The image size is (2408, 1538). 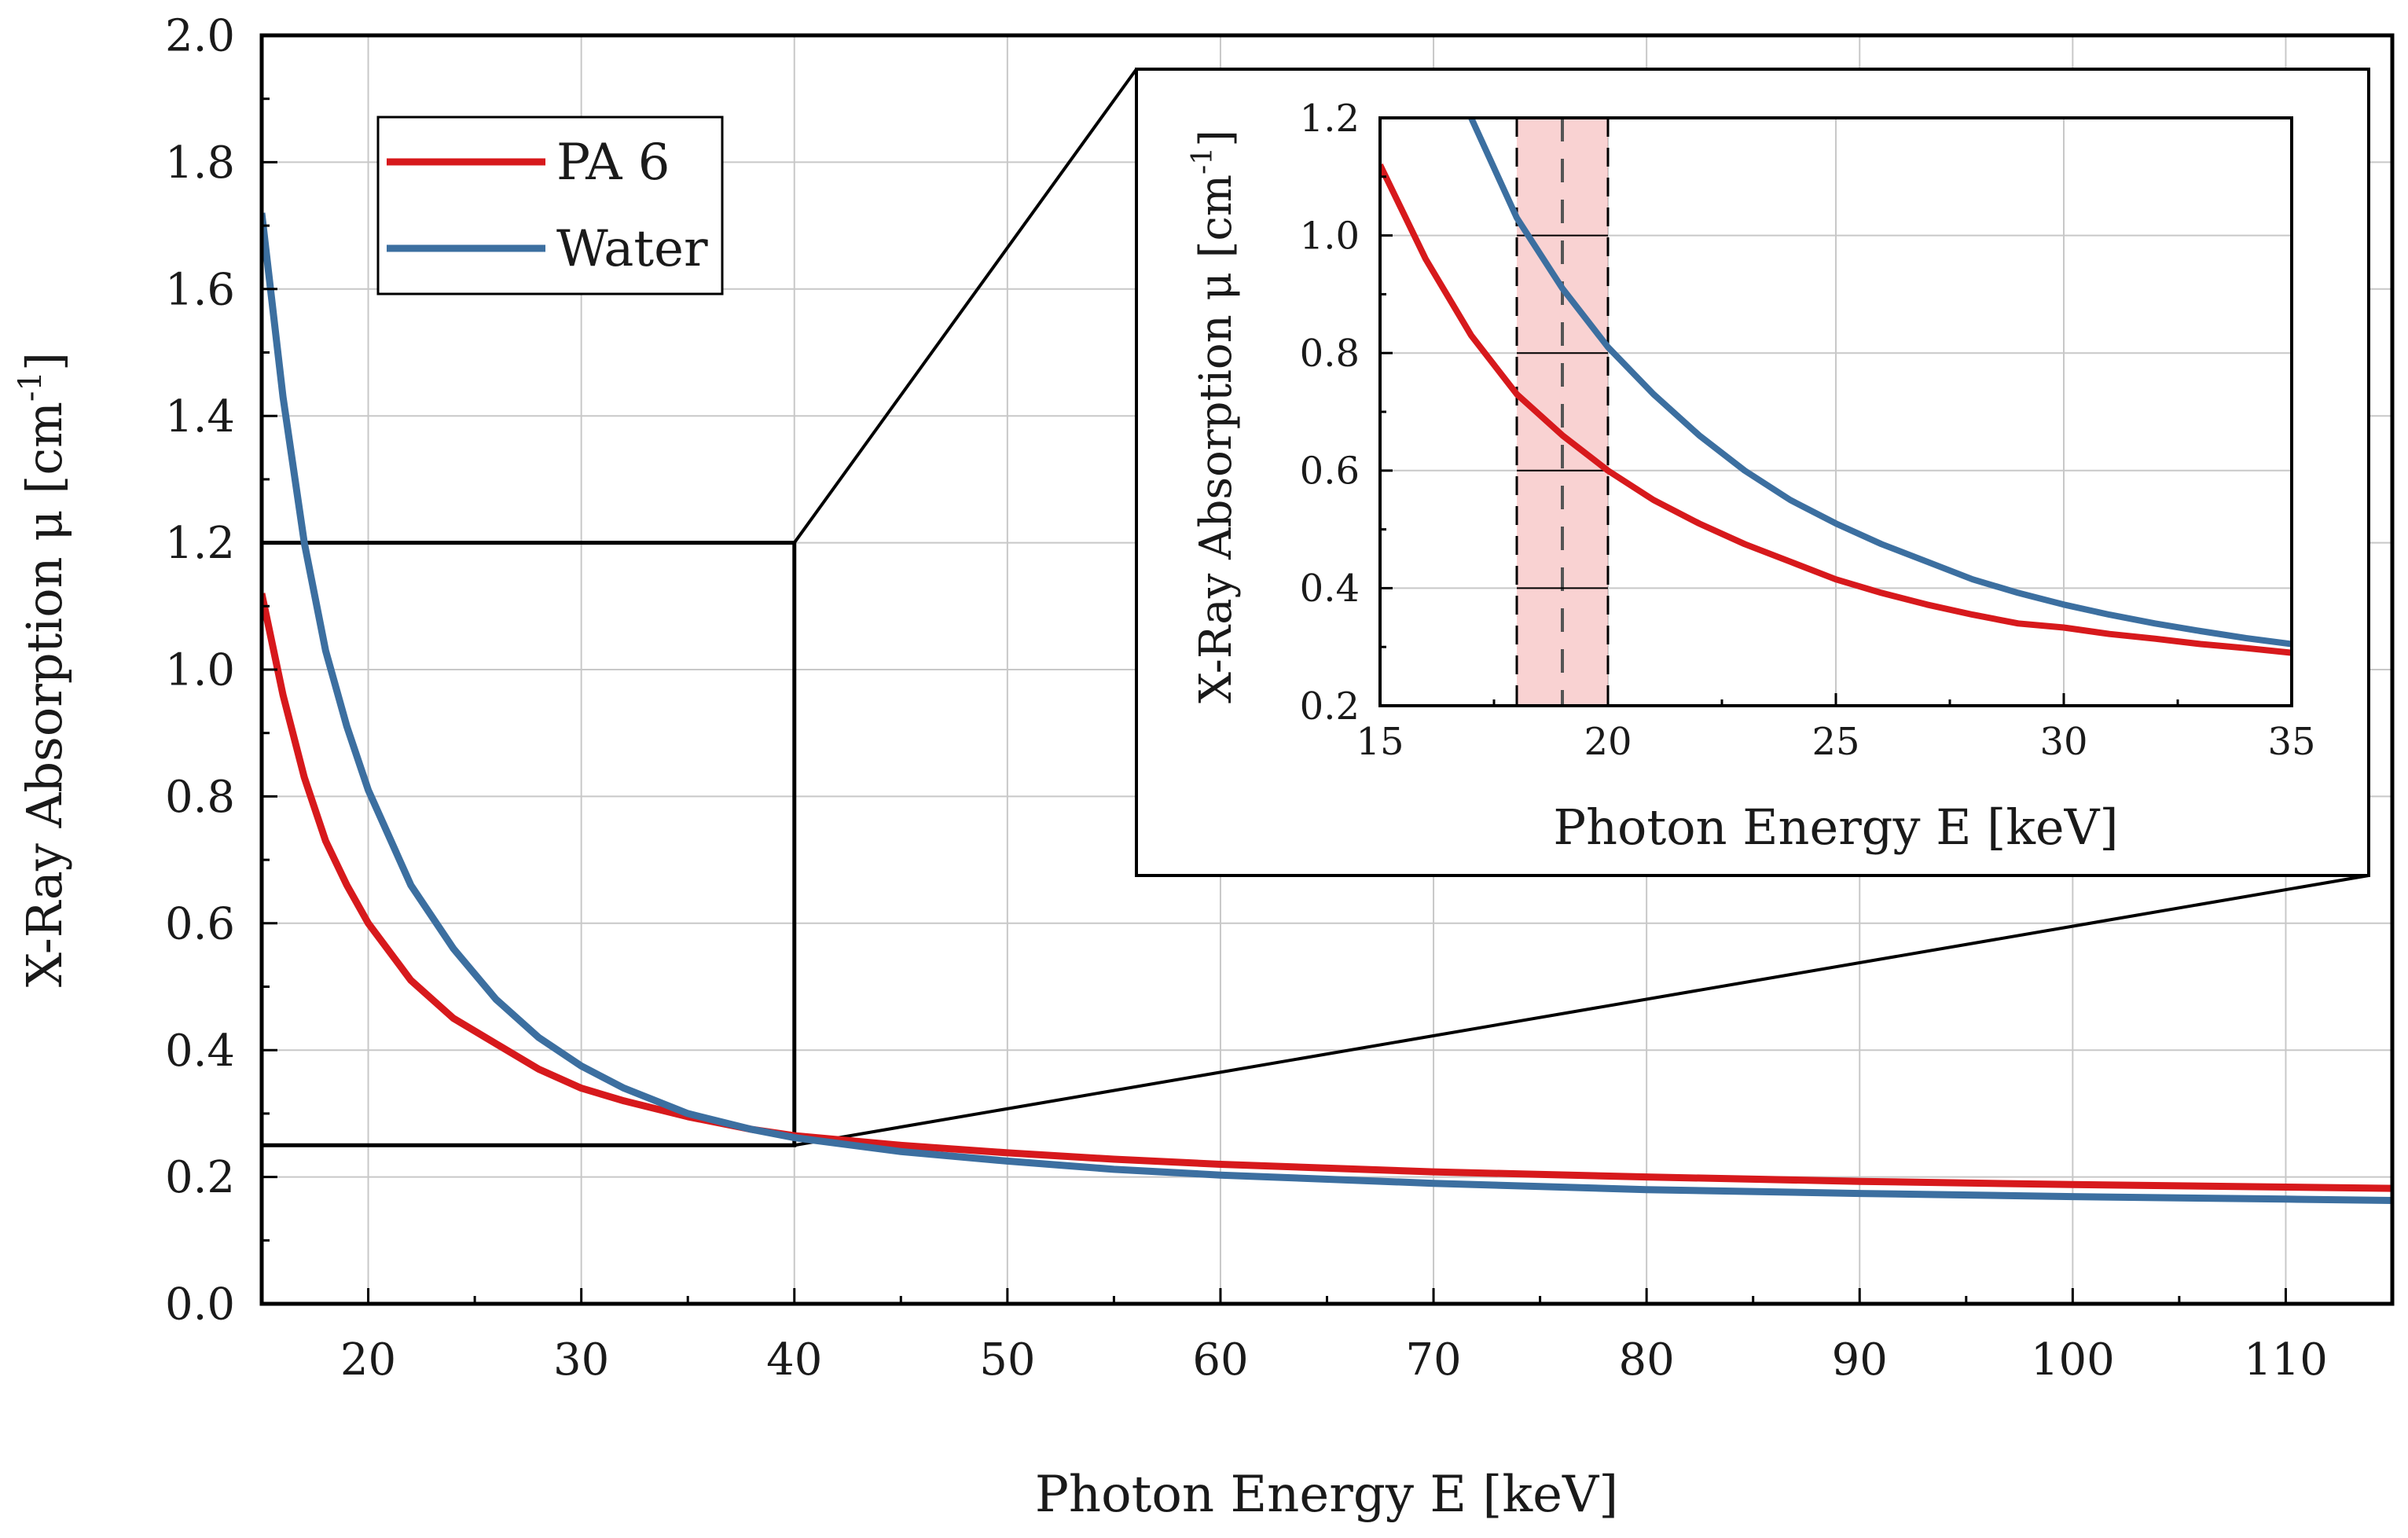 What do you see at coordinates (965, 306) in the screenshot?
I see `zoom-connector-top` at bounding box center [965, 306].